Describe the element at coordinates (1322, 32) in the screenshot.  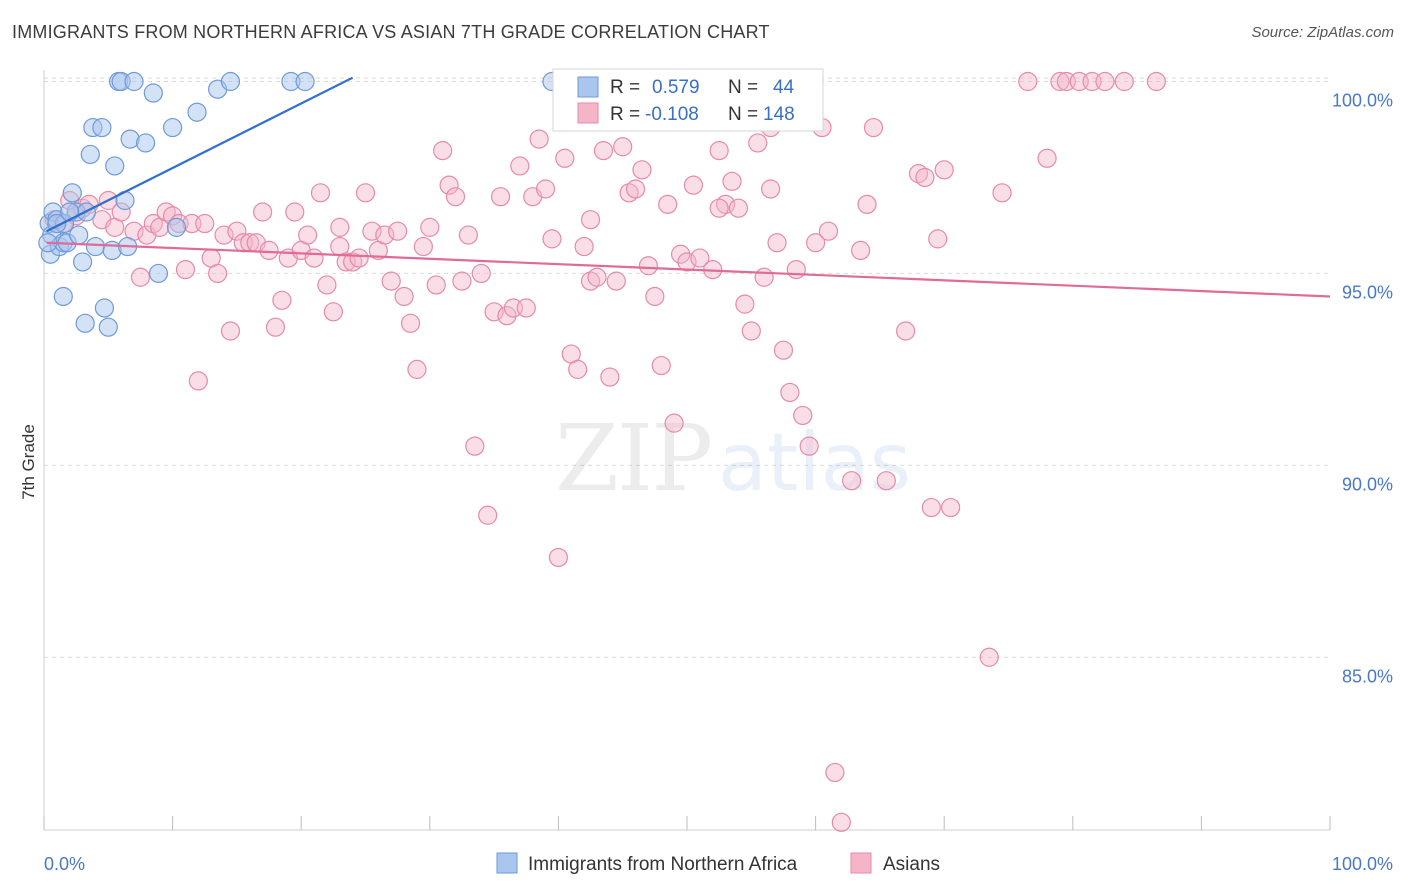
I see `chart-source: Source: ZipAtlas.com` at that location.